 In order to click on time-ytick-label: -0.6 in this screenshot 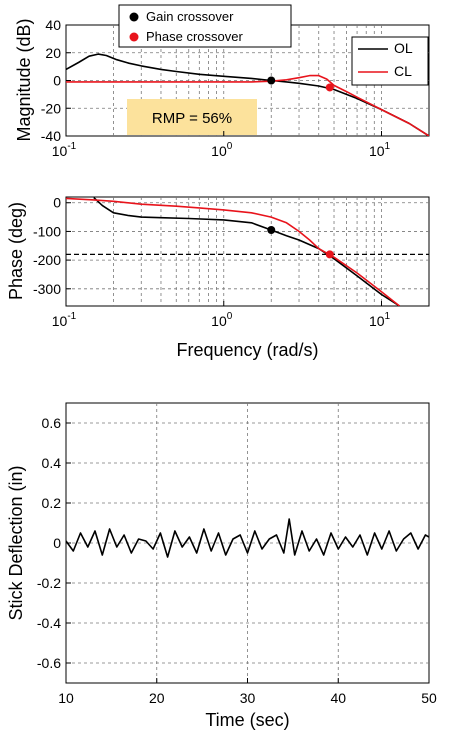, I will do `click(49, 663)`.